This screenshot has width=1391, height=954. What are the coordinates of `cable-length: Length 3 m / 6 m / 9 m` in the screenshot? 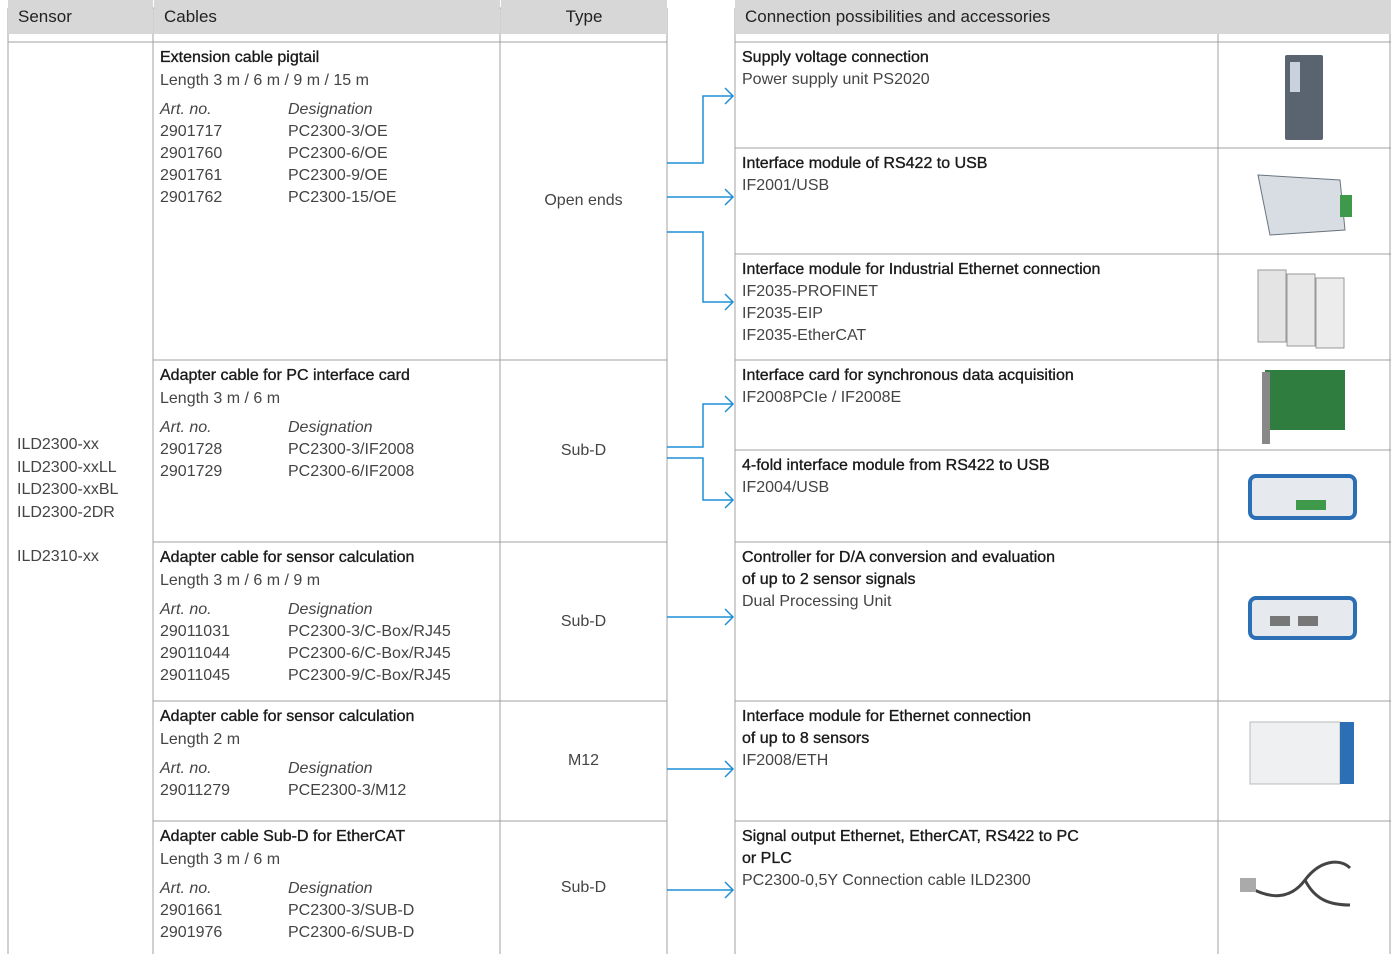 It's located at (240, 580).